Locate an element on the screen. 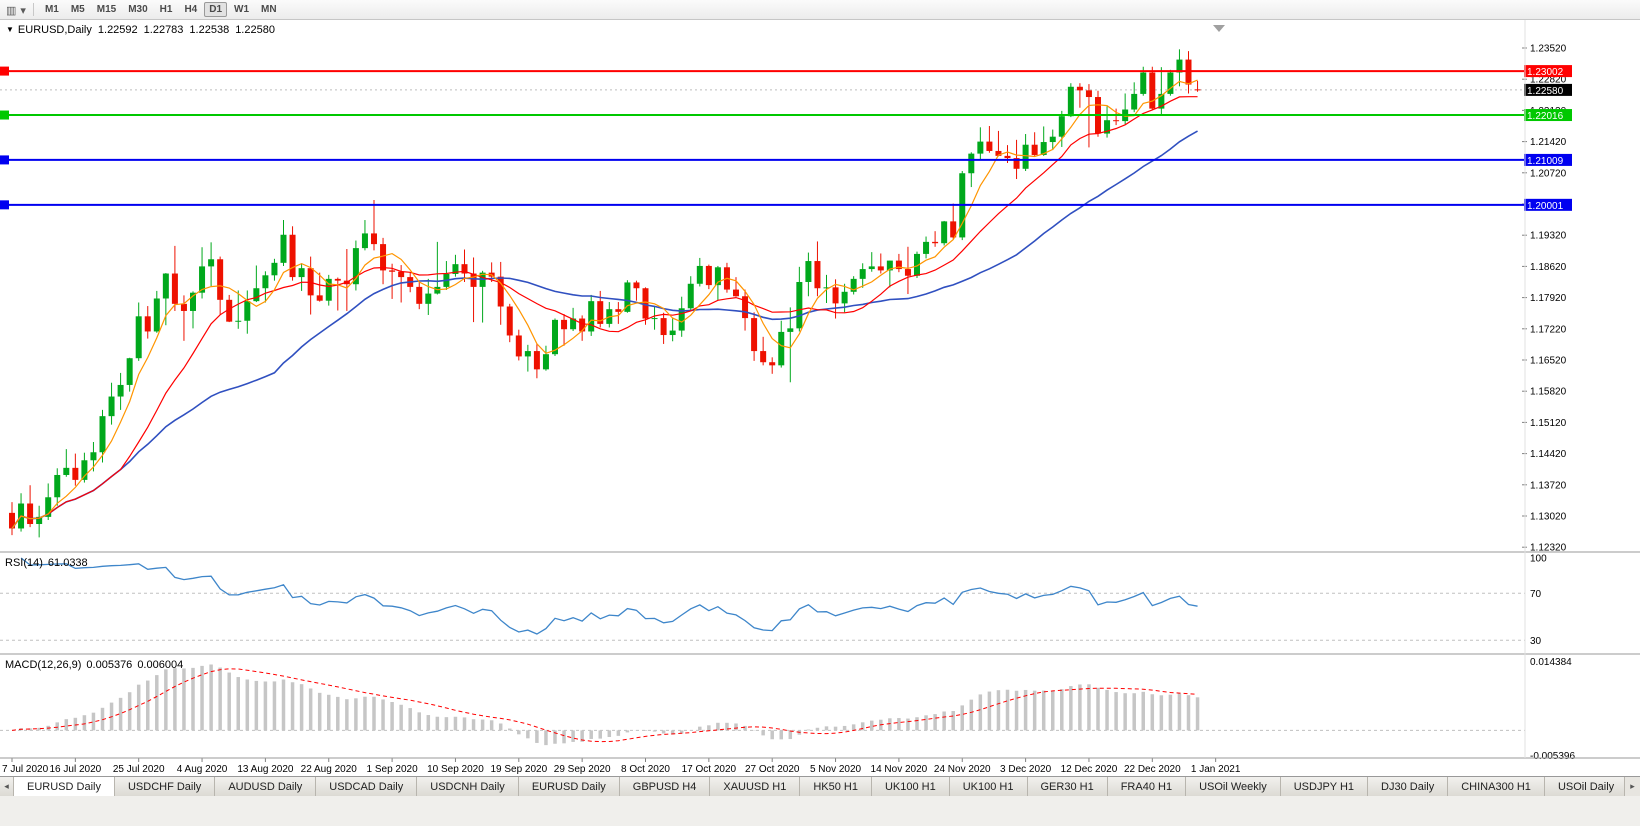  timeframe-w1: W1 is located at coordinates (242, 9).